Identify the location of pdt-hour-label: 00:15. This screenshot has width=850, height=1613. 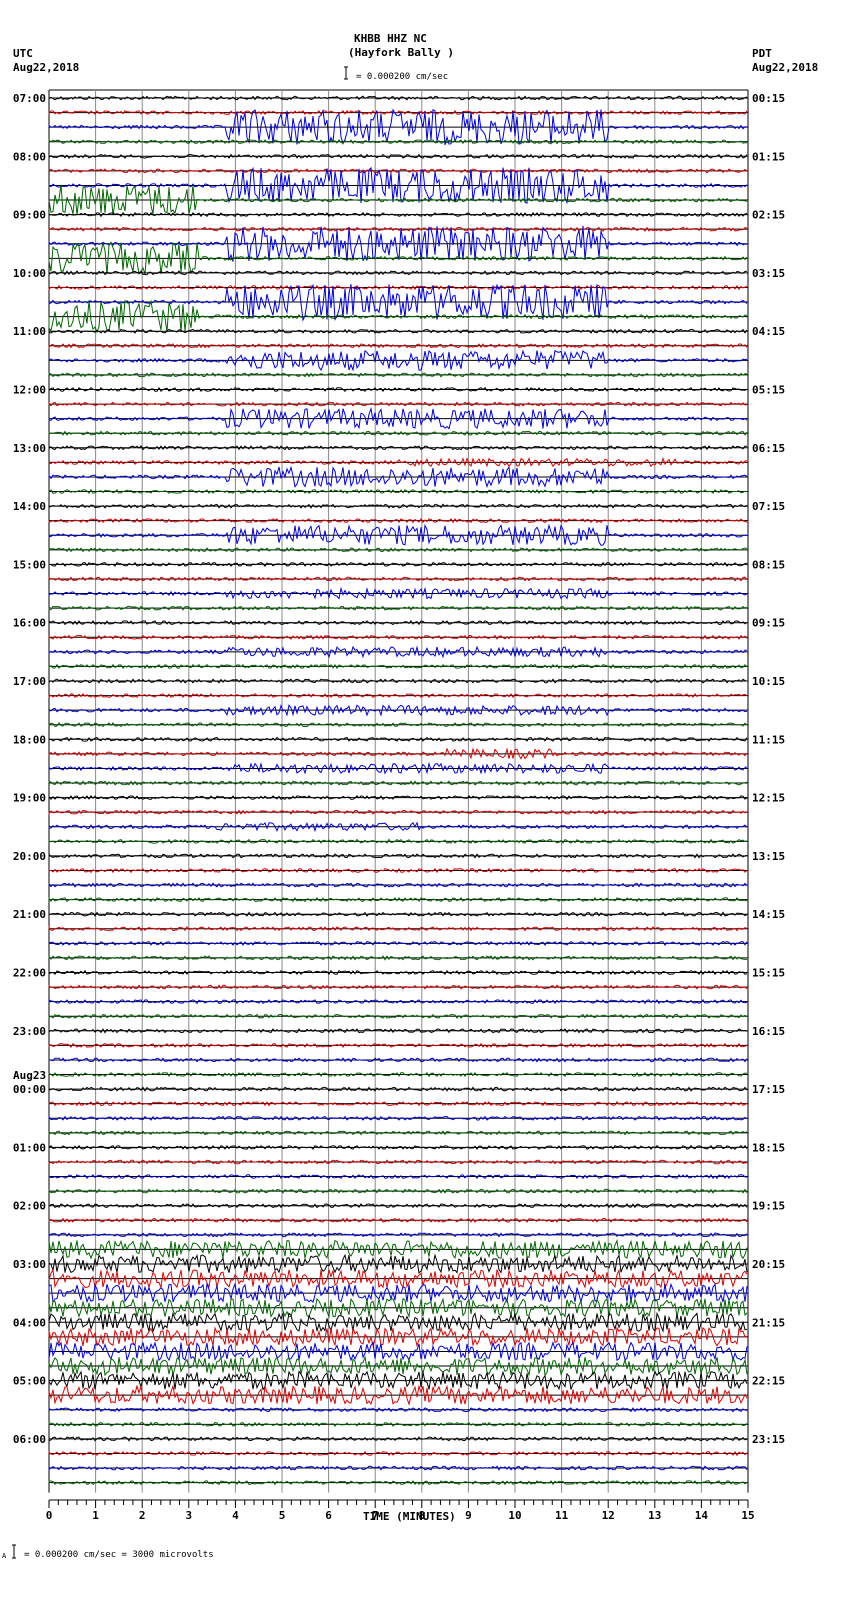
(768, 98).